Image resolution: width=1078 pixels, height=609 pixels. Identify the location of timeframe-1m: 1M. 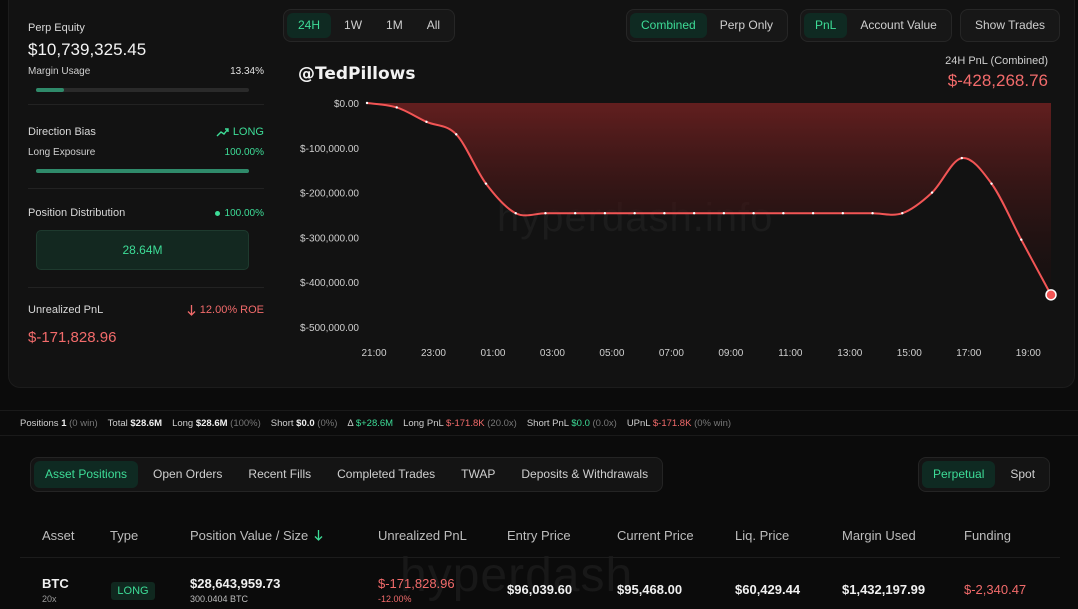
(394, 25).